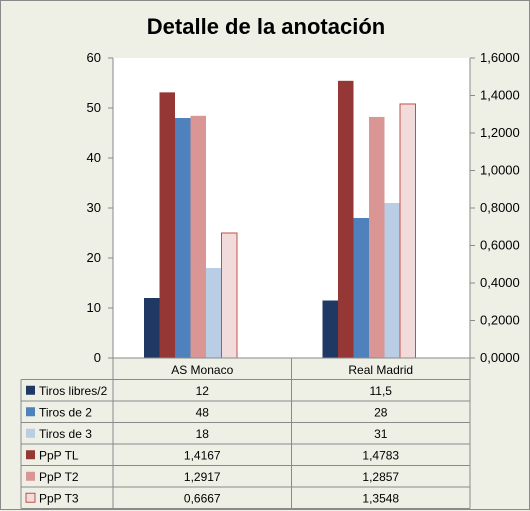 The image size is (530, 511). I want to click on data-value-label: 28, so click(381, 412).